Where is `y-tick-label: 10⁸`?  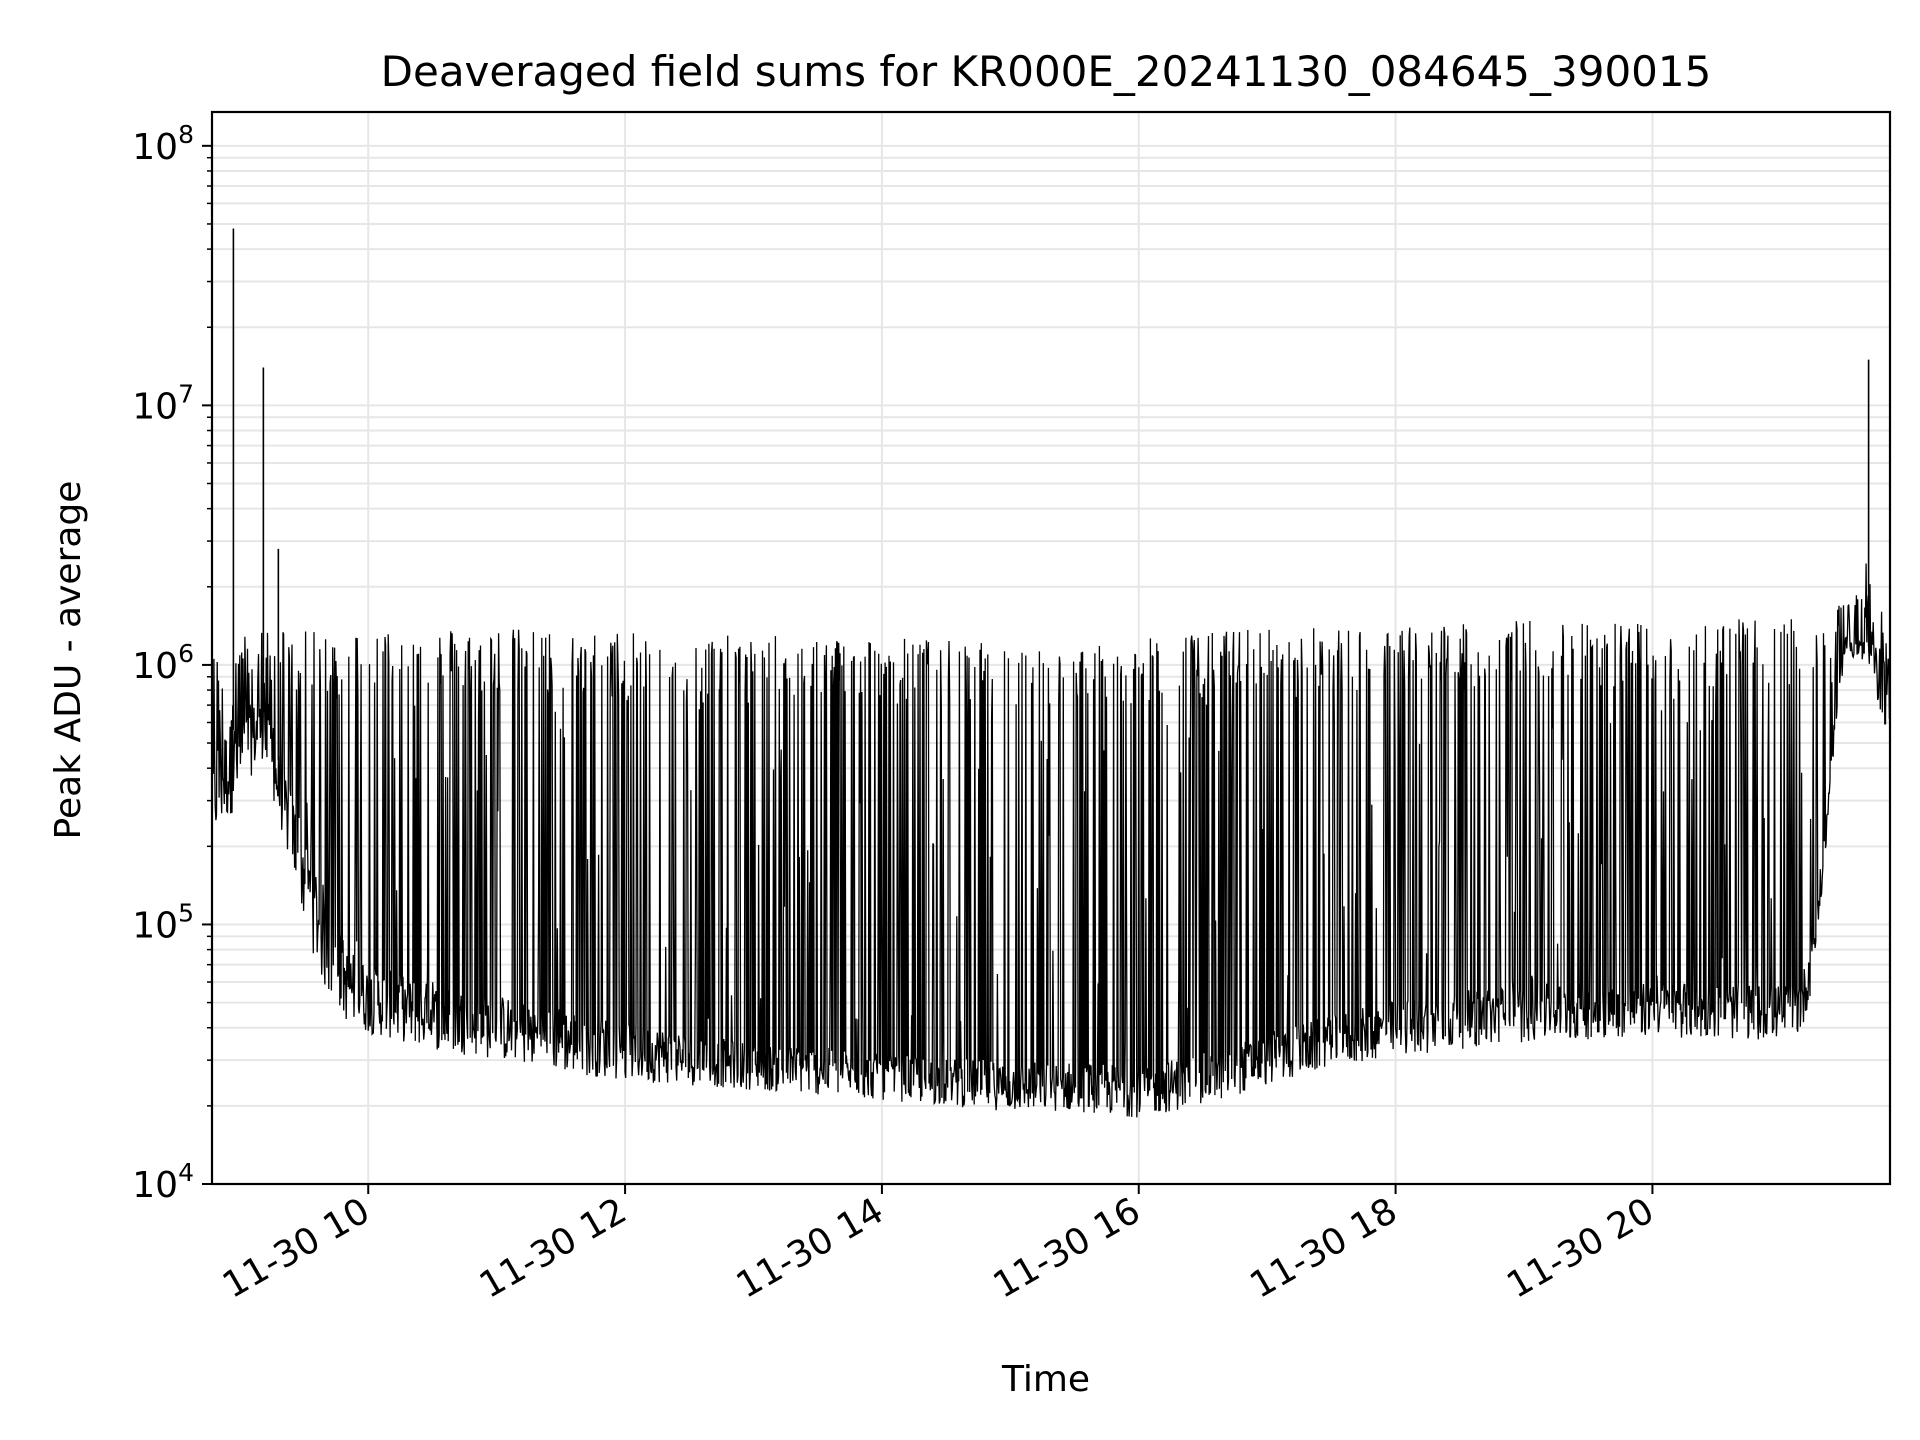
y-tick-label: 10⁸ is located at coordinates (163, 144).